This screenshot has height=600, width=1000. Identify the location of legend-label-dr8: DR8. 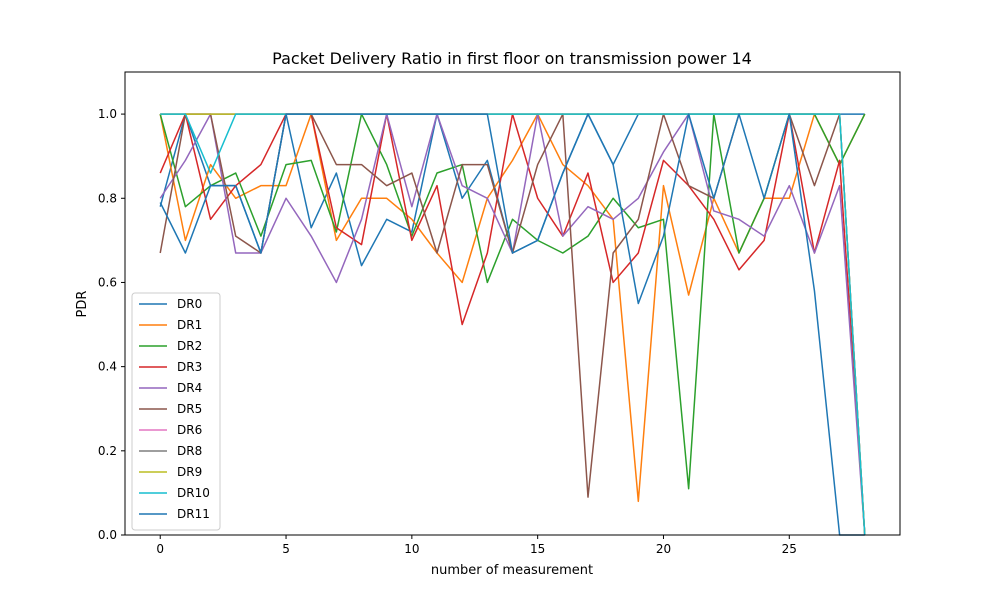
(189, 451).